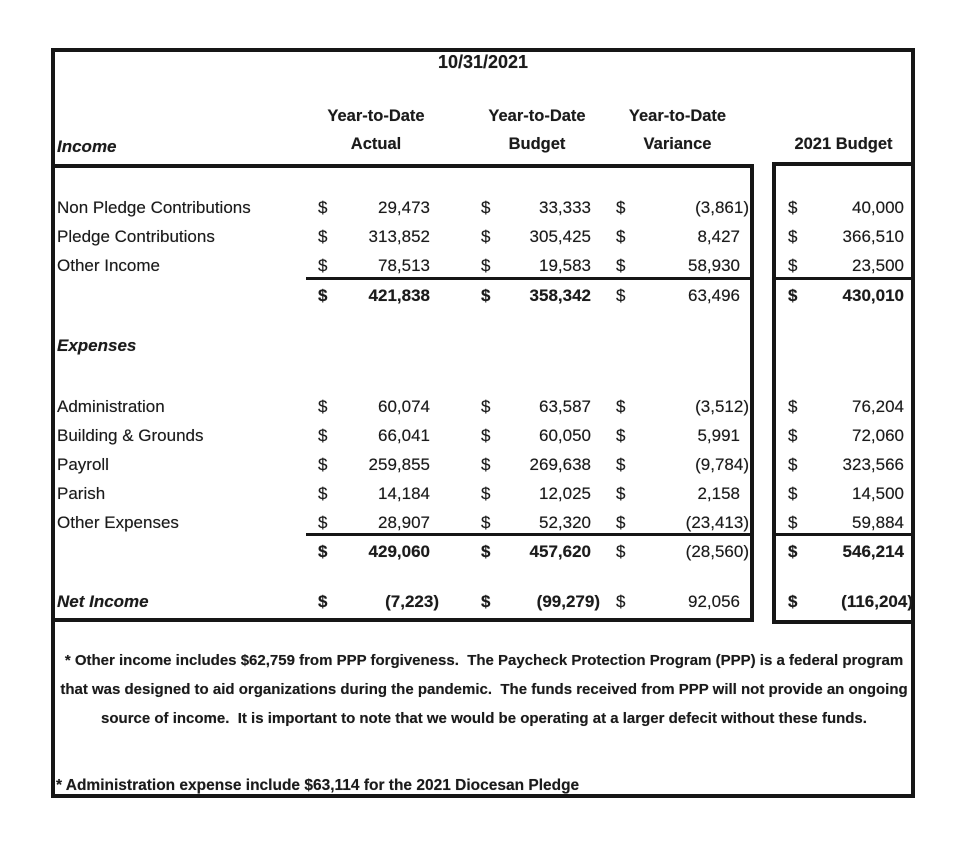  I want to click on ytd-actual-amount: $28,907, so click(374, 522).